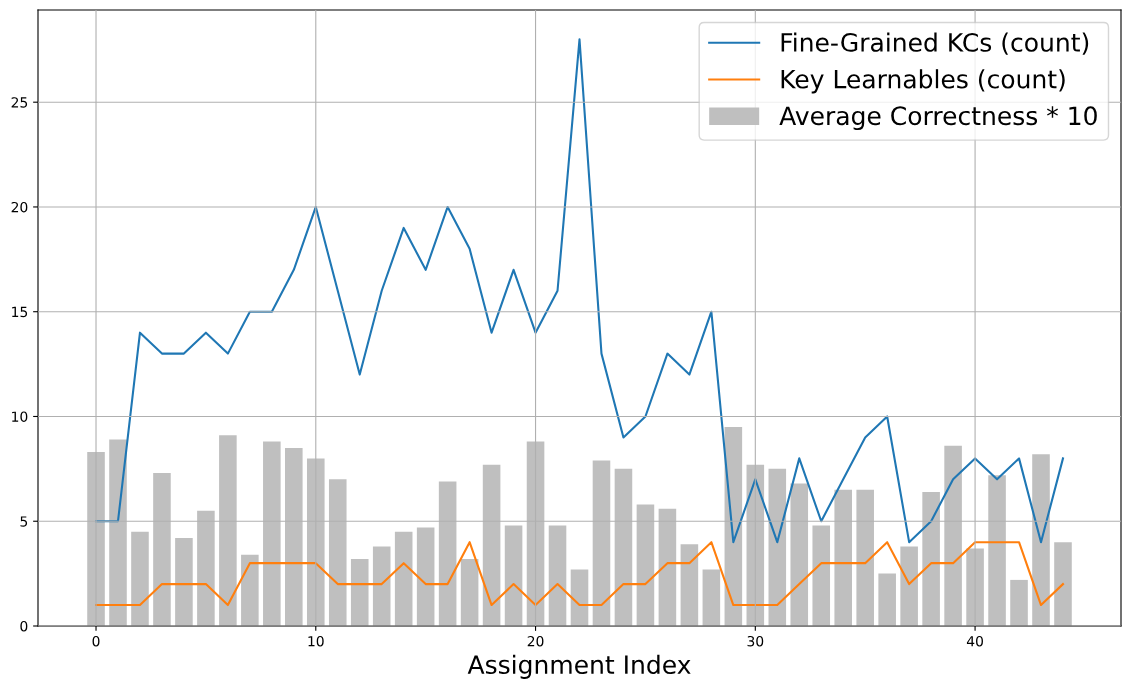  What do you see at coordinates (579, 666) in the screenshot?
I see `x-axis-title: Assignment Index` at bounding box center [579, 666].